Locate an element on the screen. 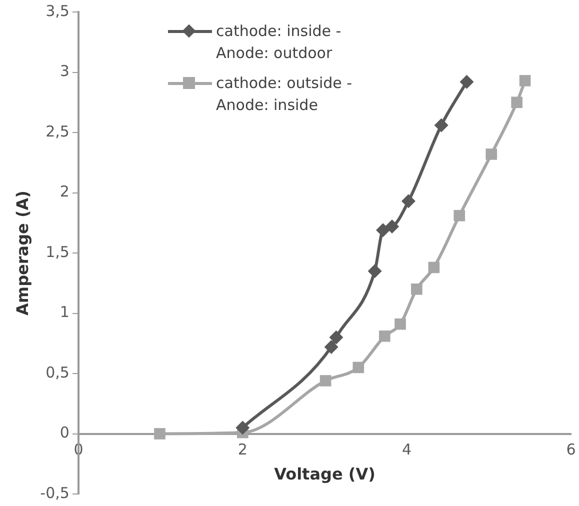 Image resolution: width=579 pixels, height=506 pixels. x-tick-label: 4 is located at coordinates (407, 449).